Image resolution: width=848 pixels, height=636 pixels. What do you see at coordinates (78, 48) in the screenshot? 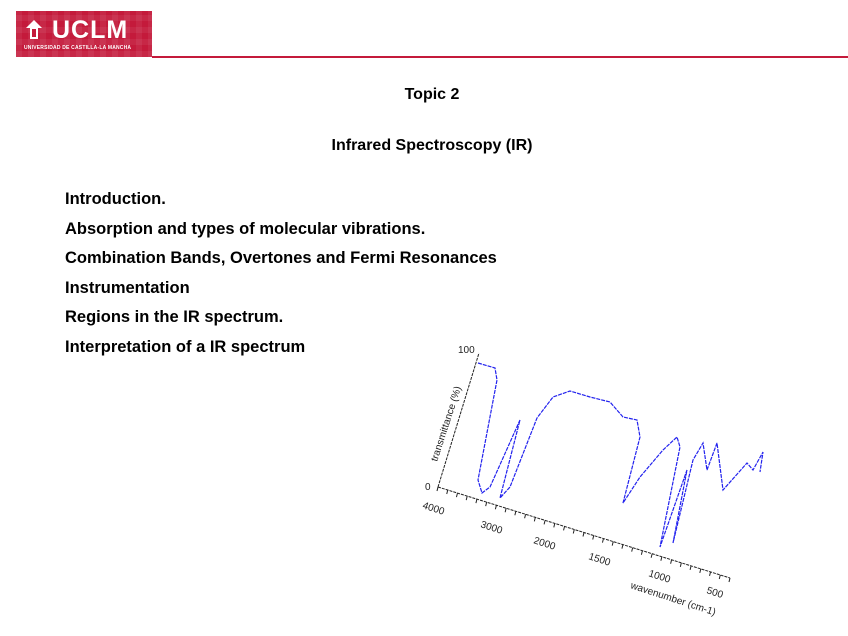
I see `logo-subtext: UNIVERSIDAD DE CASTILLA-LA MANCHA` at bounding box center [78, 48].